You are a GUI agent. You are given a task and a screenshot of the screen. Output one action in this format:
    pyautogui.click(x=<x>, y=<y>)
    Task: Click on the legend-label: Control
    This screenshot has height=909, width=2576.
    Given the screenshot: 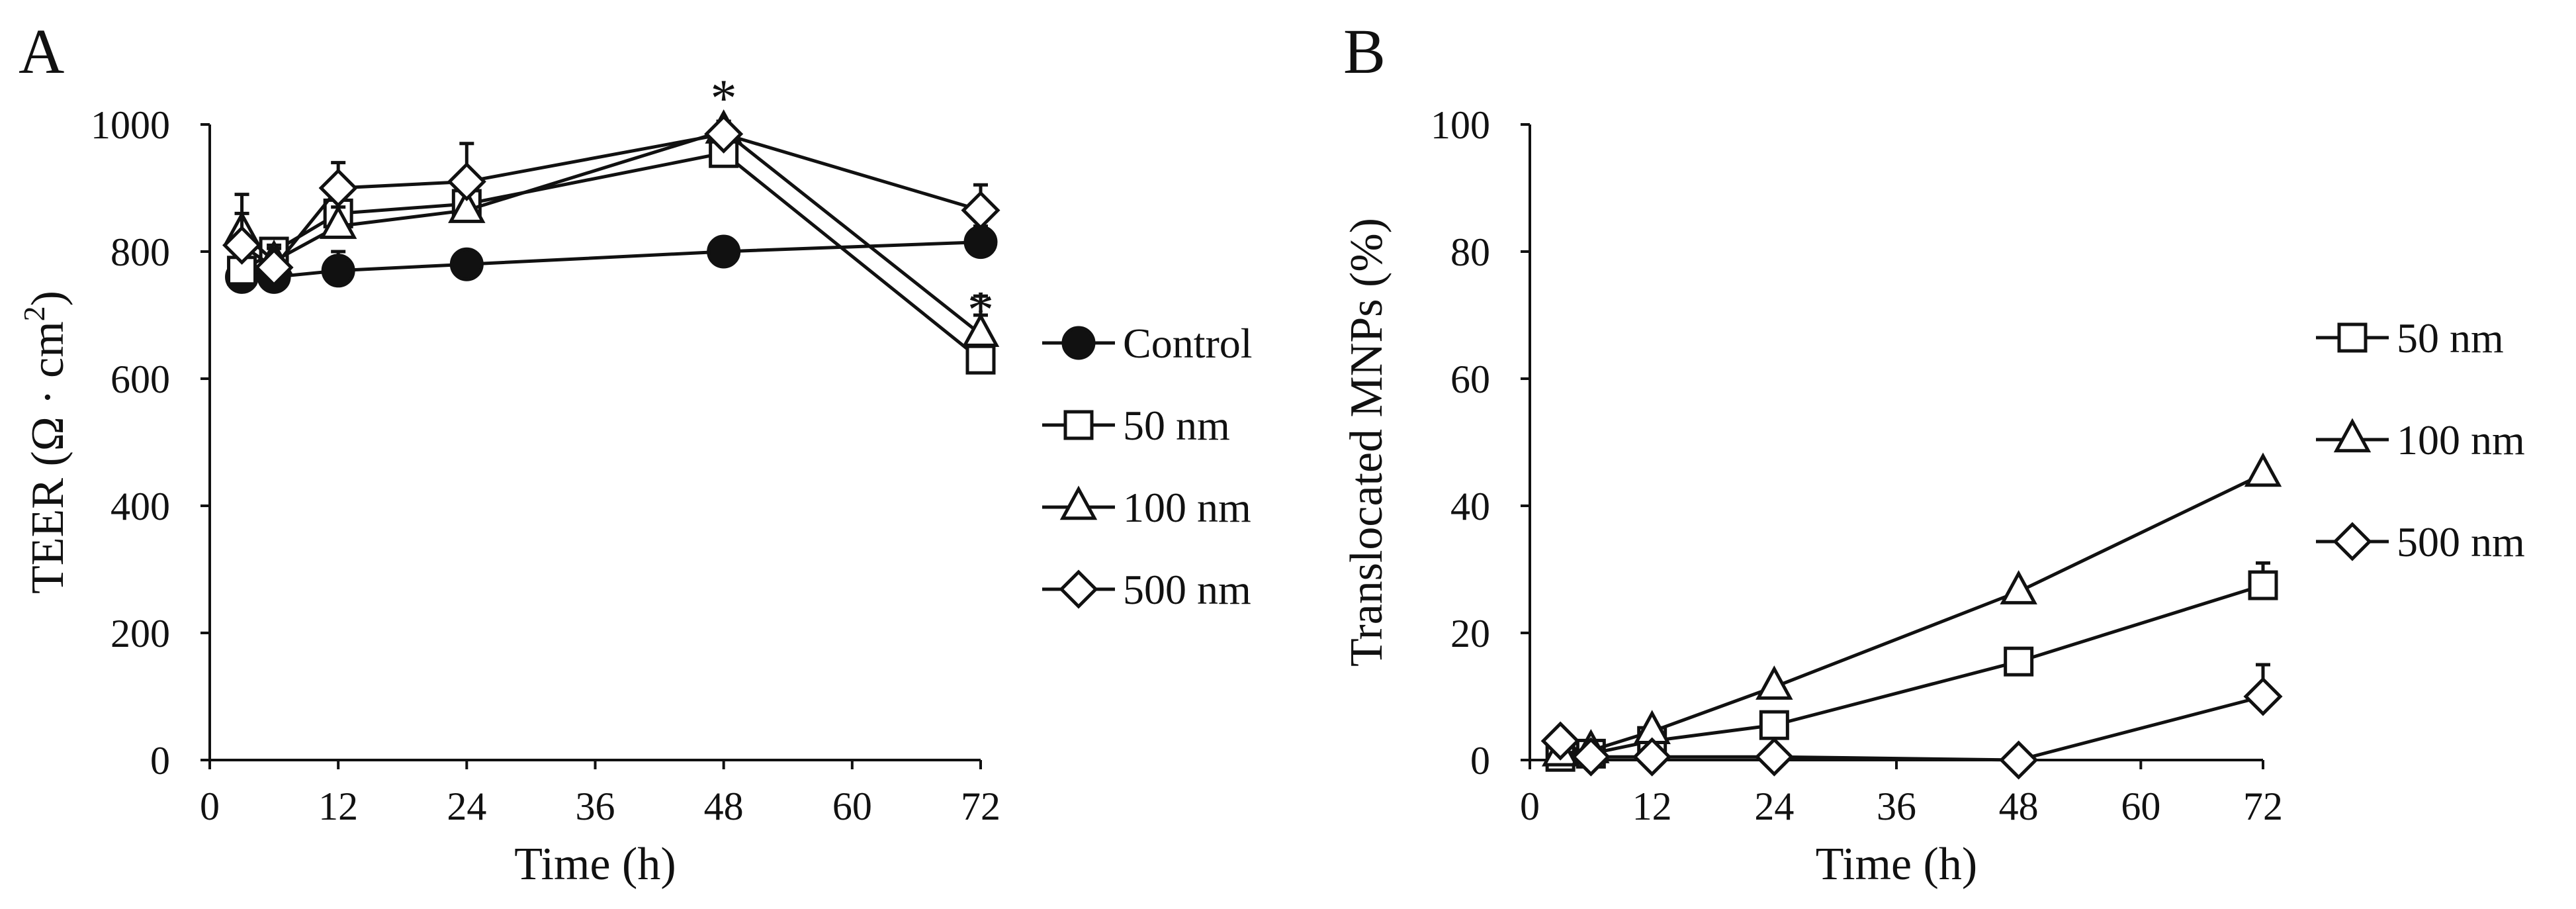 What is the action you would take?
    pyautogui.click(x=1188, y=344)
    